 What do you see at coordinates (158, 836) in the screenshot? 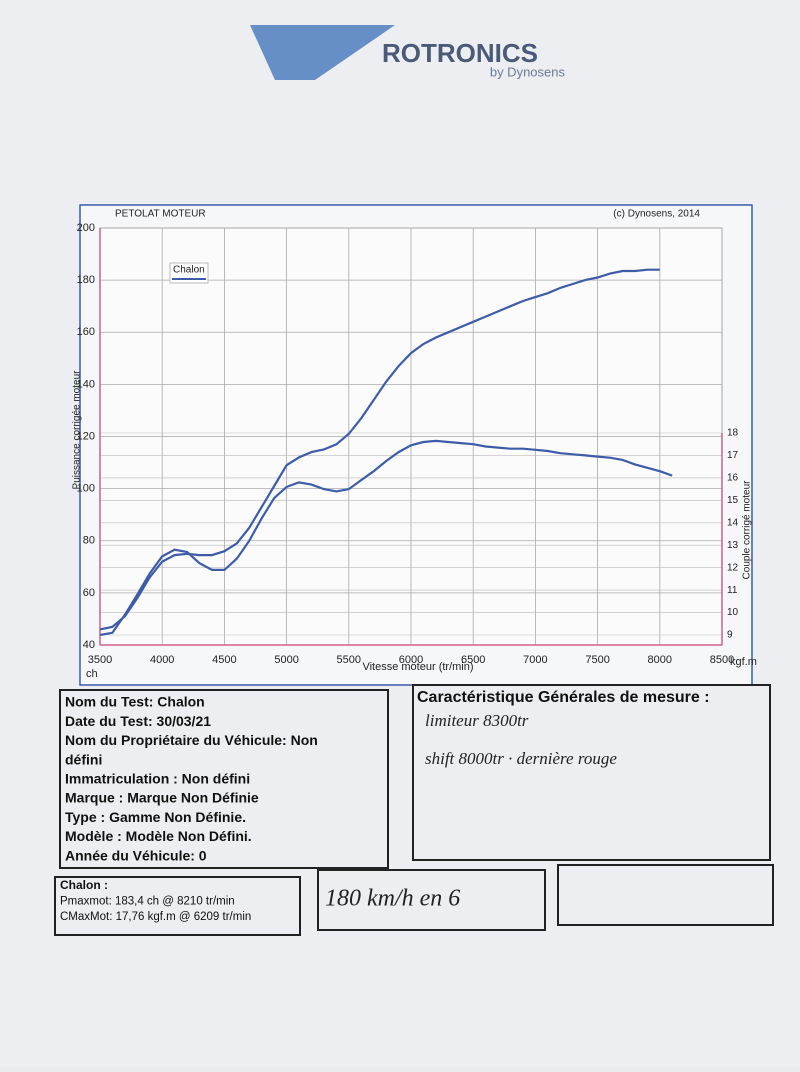
I see `test-info-line: Modèle : Modèle Non Défini.` at bounding box center [158, 836].